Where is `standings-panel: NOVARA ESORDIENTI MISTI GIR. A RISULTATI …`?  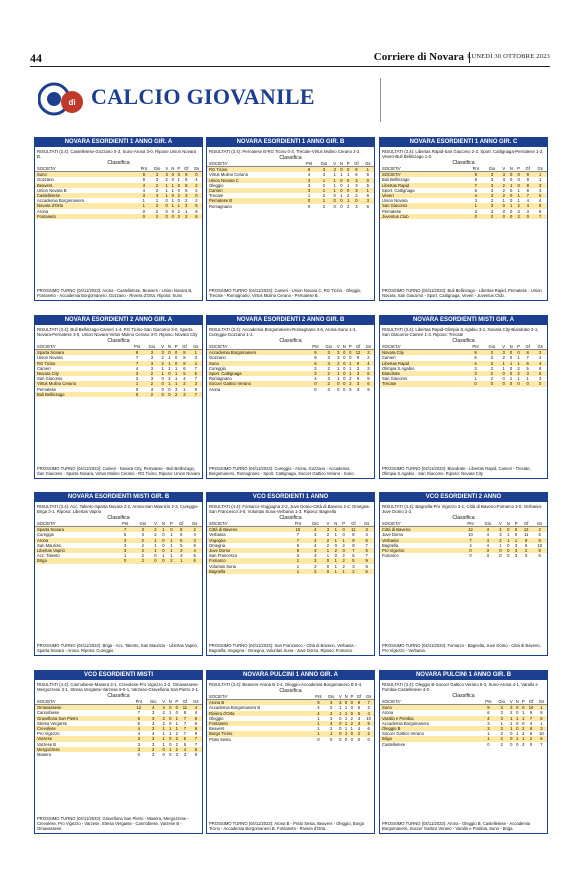 standings-panel: NOVARA ESORDIENTI MISTI GIR. A RISULTATI … is located at coordinates (463, 397).